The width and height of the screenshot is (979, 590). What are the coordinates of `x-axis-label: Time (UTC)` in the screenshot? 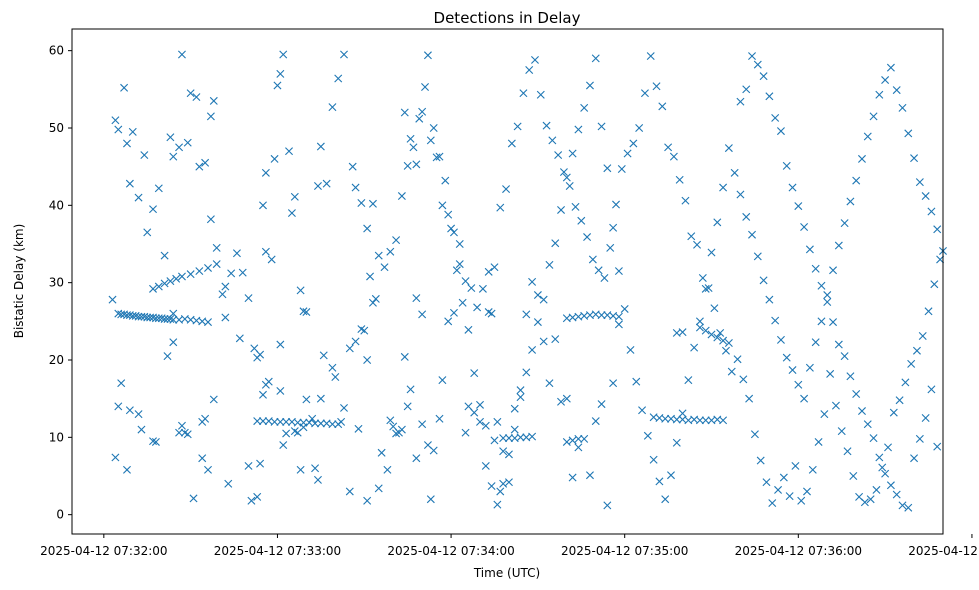 It's located at (506, 573).